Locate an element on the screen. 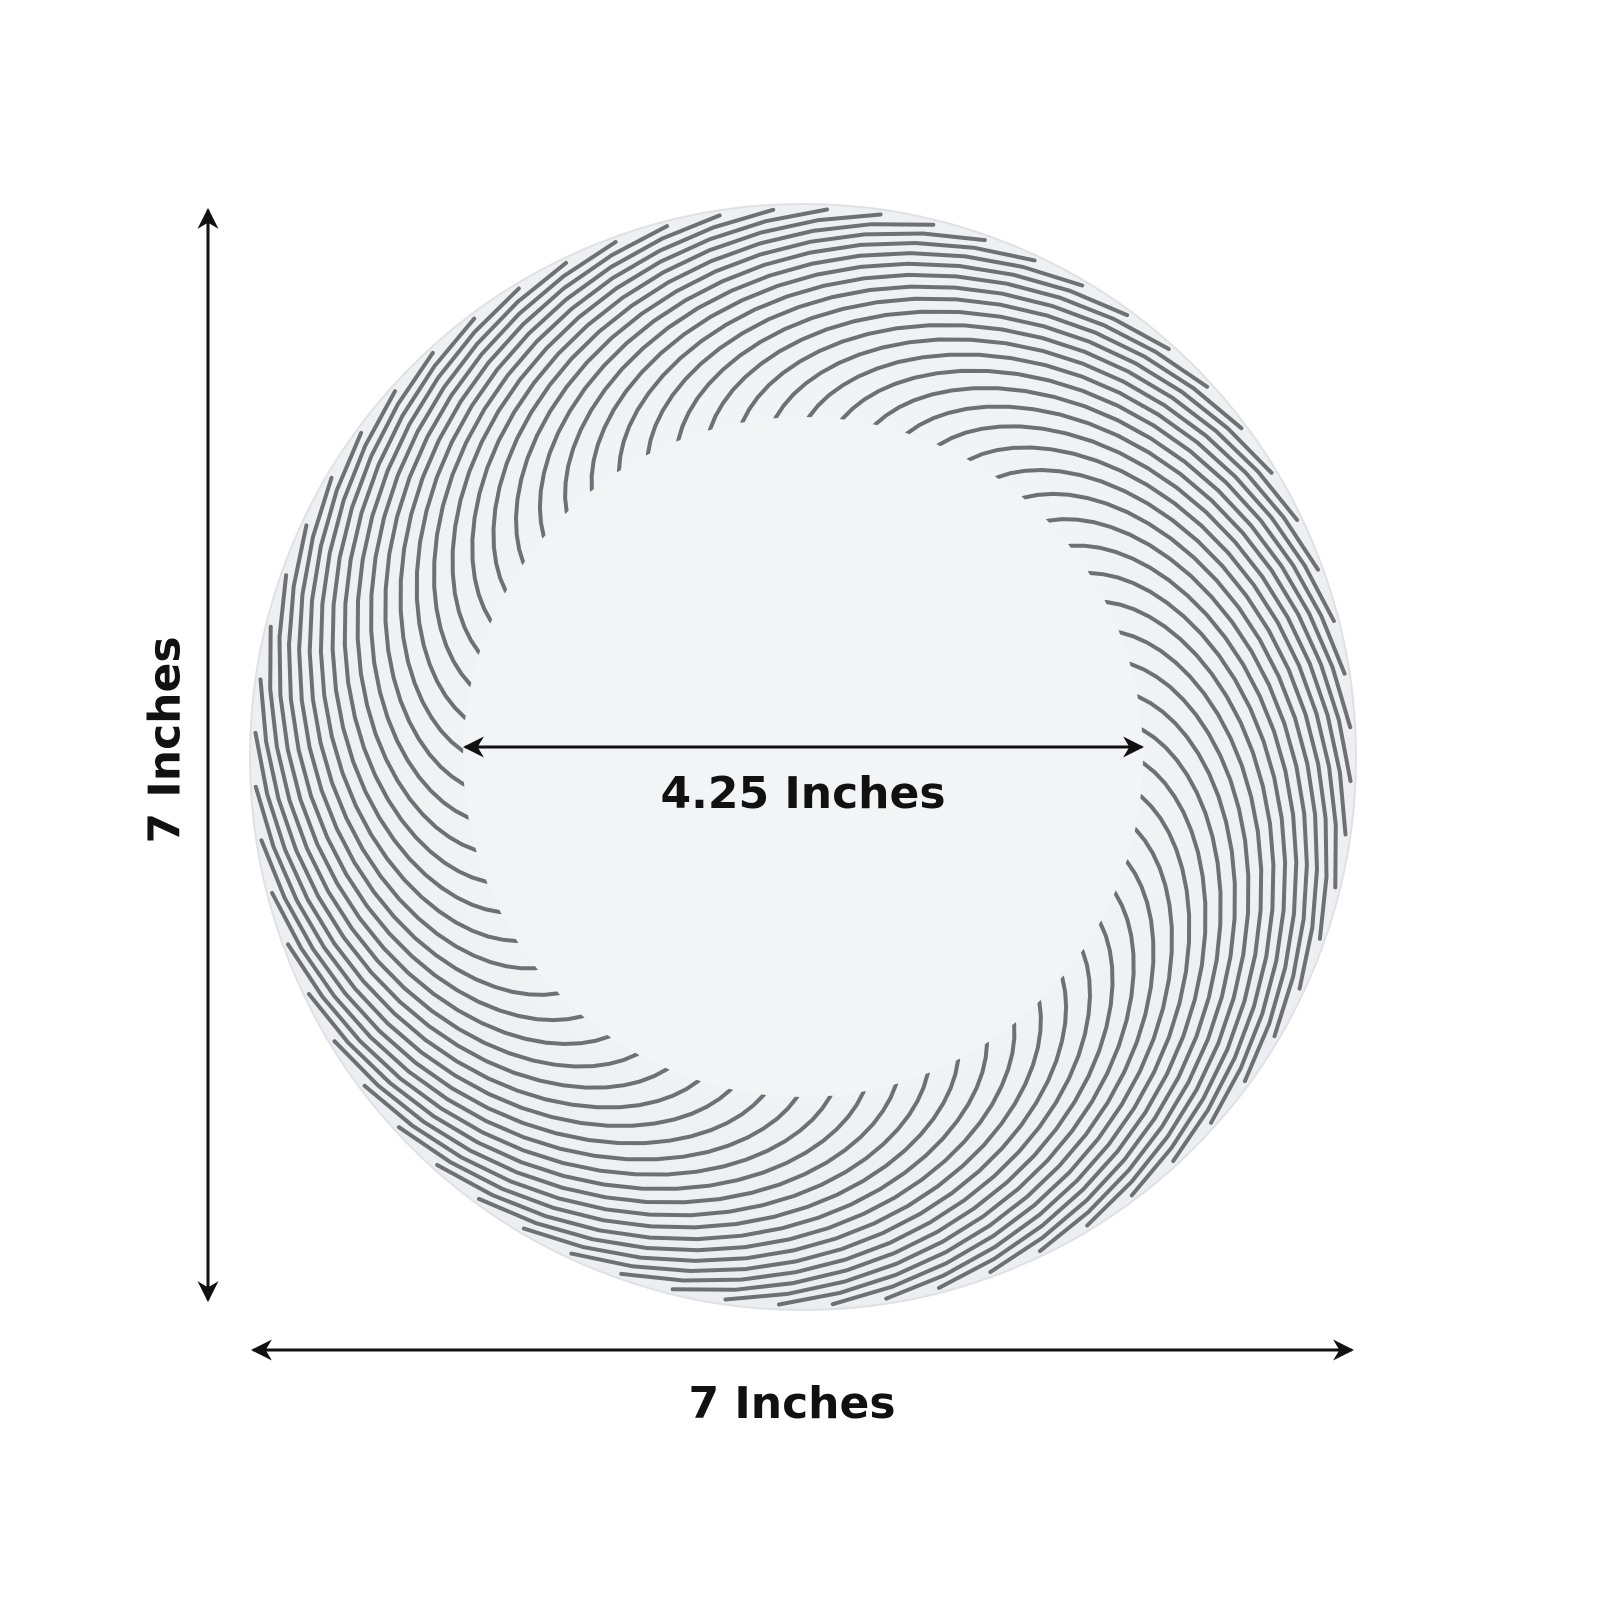  height-label: 7 Inches is located at coordinates (165, 740).